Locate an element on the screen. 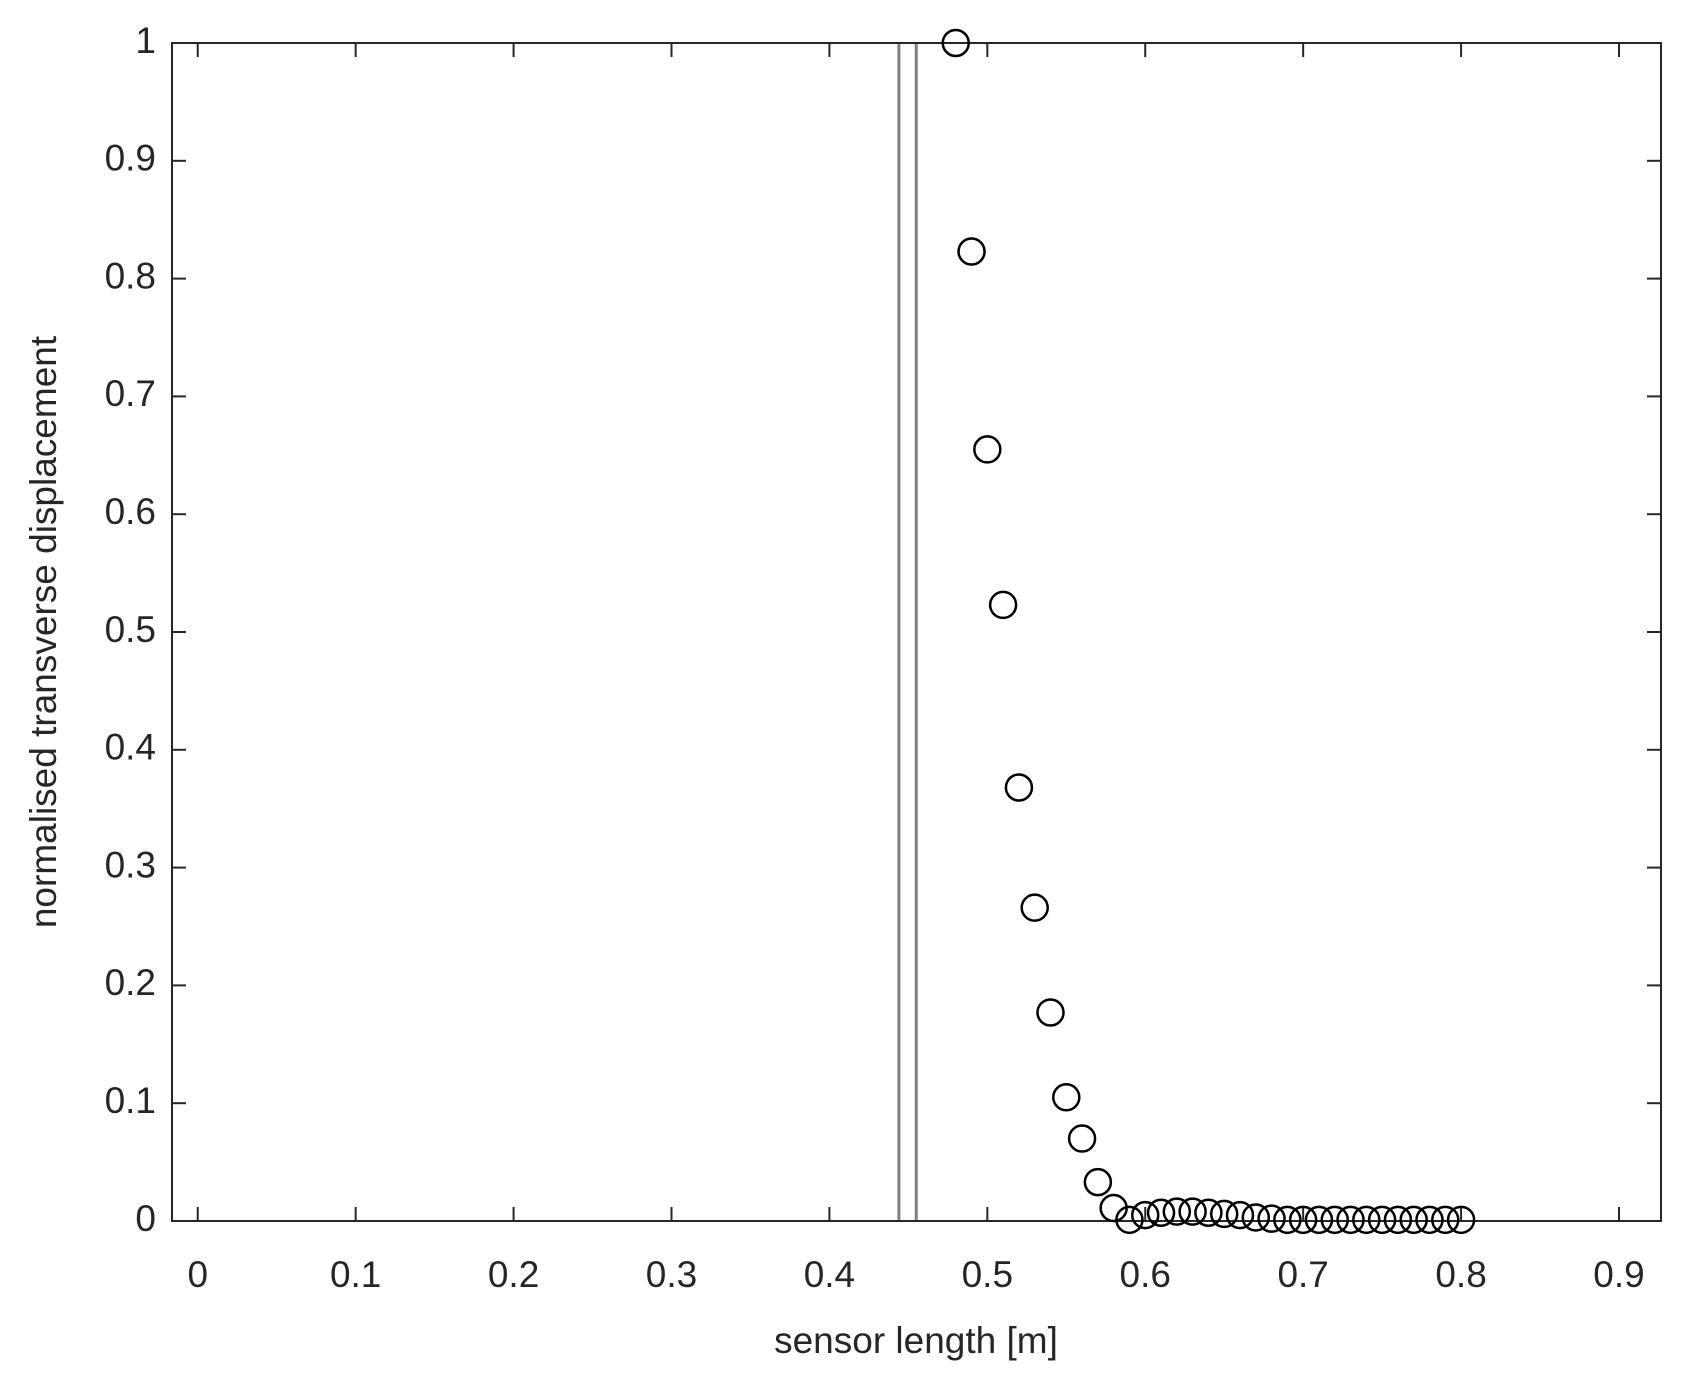 This screenshot has height=1387, width=1683. x-tick-label: 0.8 is located at coordinates (1460, 1274).